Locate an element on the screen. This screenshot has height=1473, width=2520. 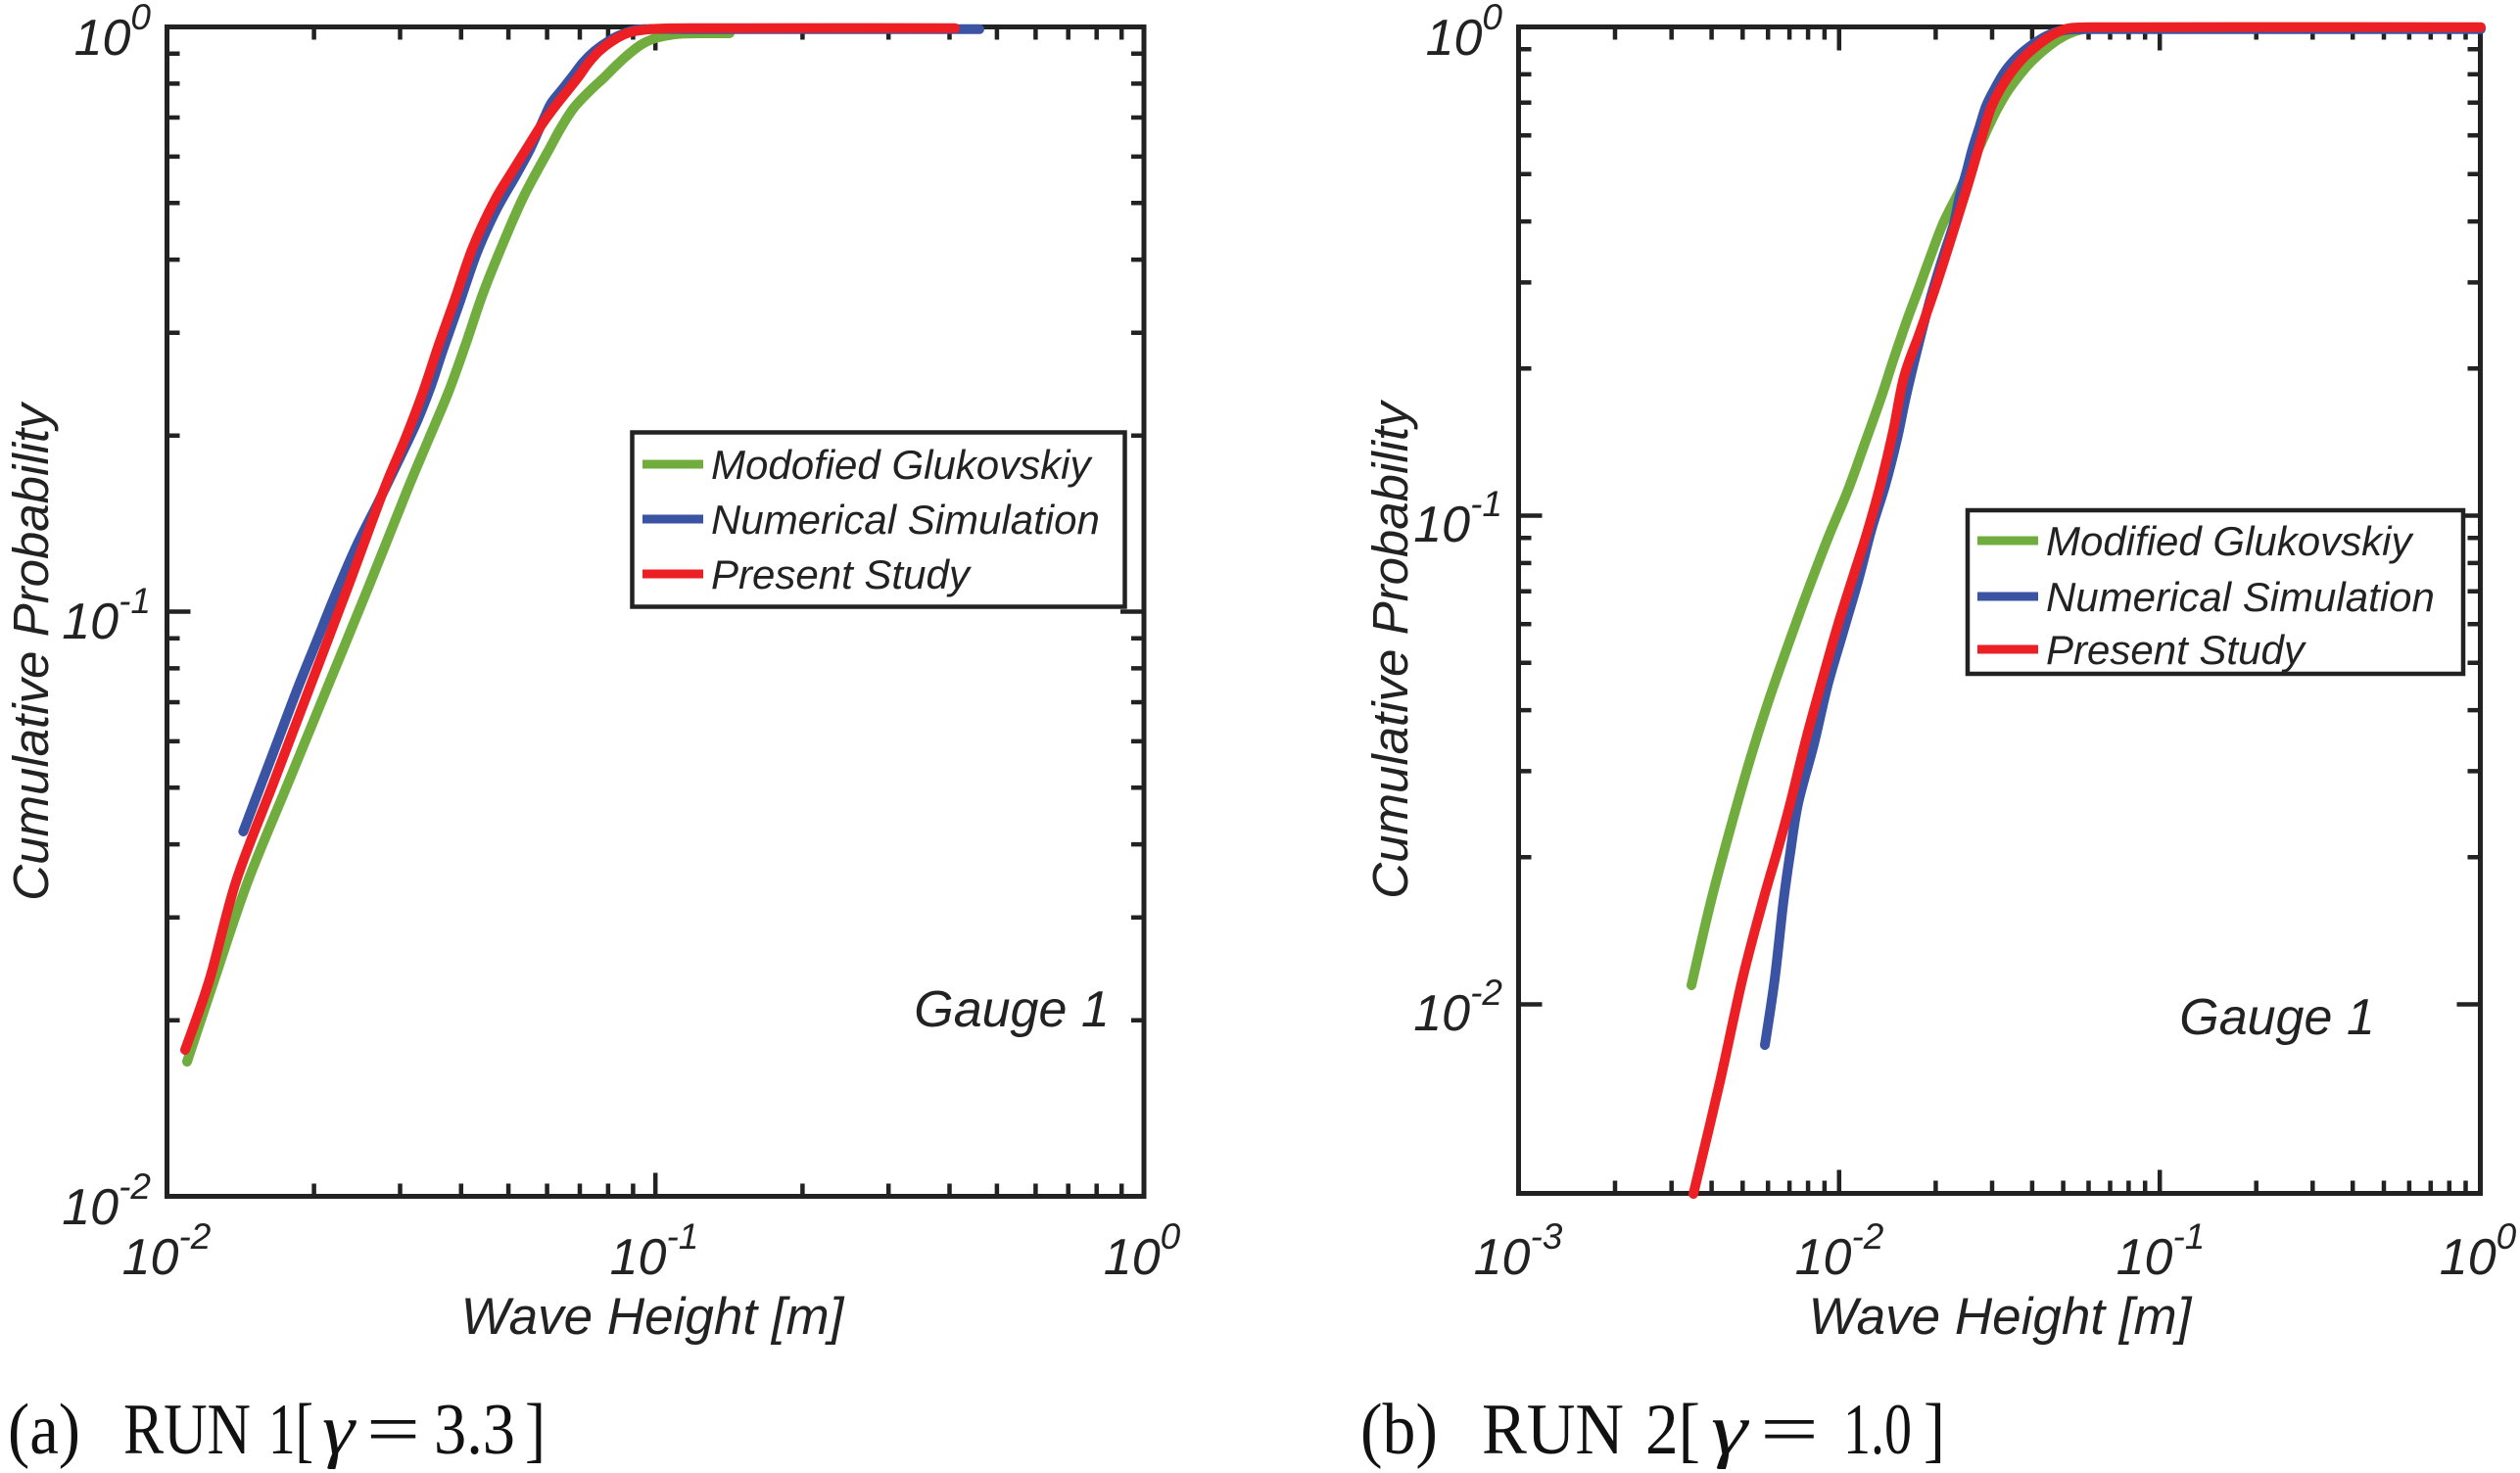
svg-text: Modofied Glukovskiy is located at coordinates (902, 465).